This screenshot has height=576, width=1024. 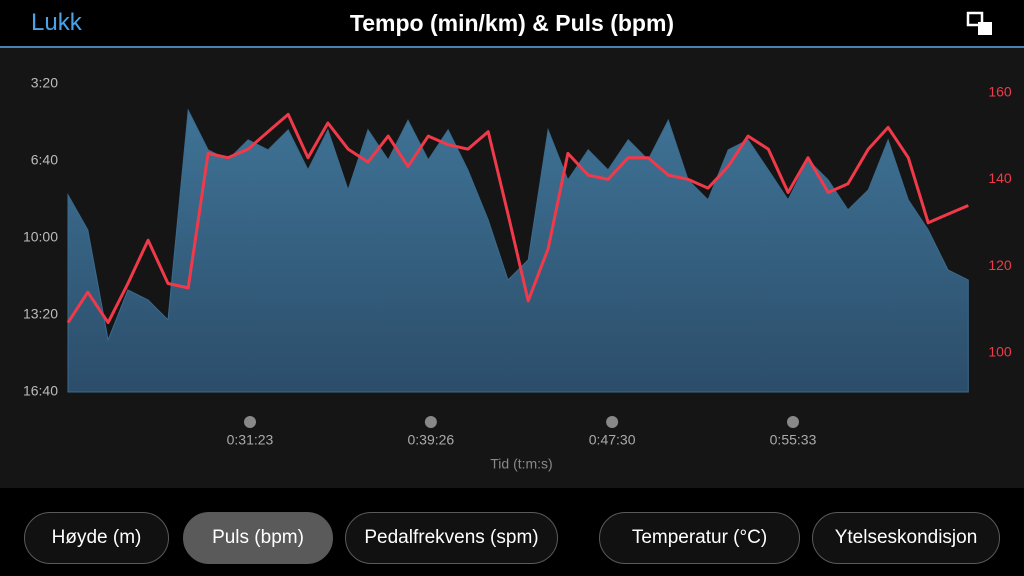 What do you see at coordinates (250, 440) in the screenshot?
I see `x-tick-label: 0:31:23` at bounding box center [250, 440].